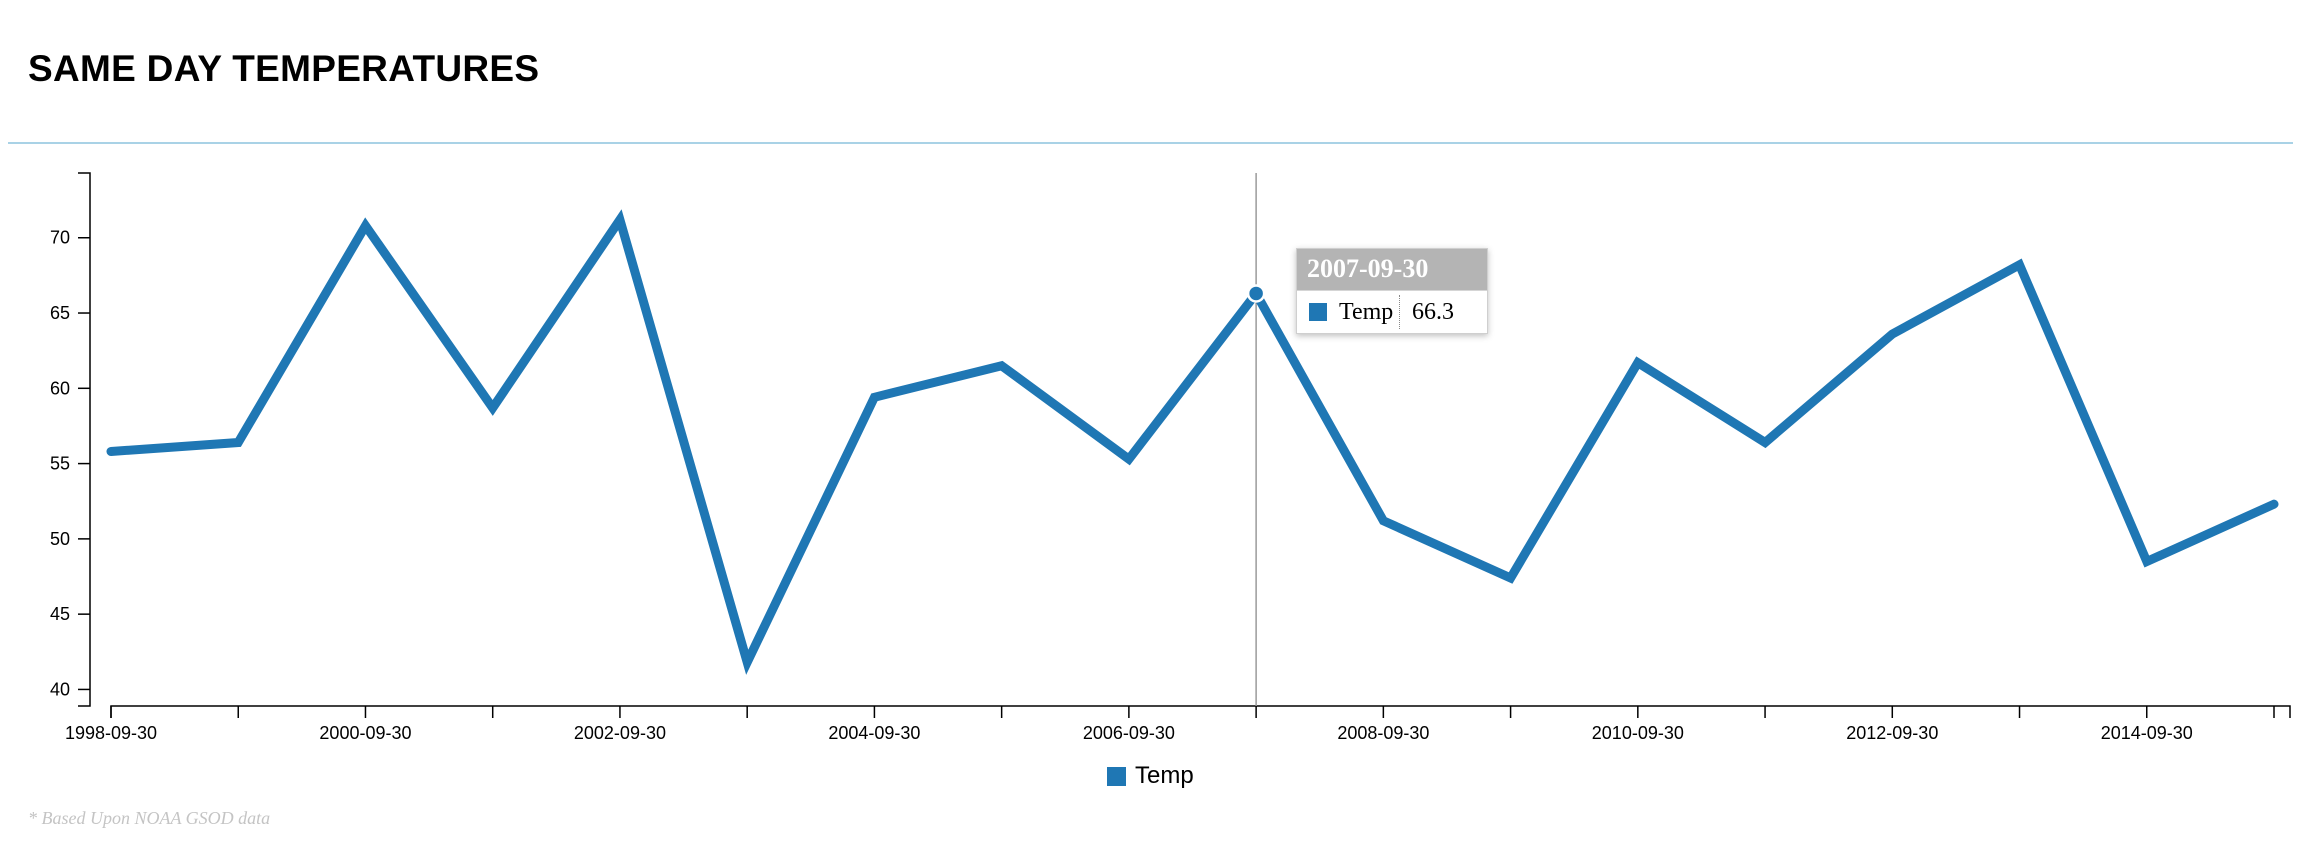 The image size is (2298, 856). What do you see at coordinates (60, 689) in the screenshot?
I see `y-tick-label: 40` at bounding box center [60, 689].